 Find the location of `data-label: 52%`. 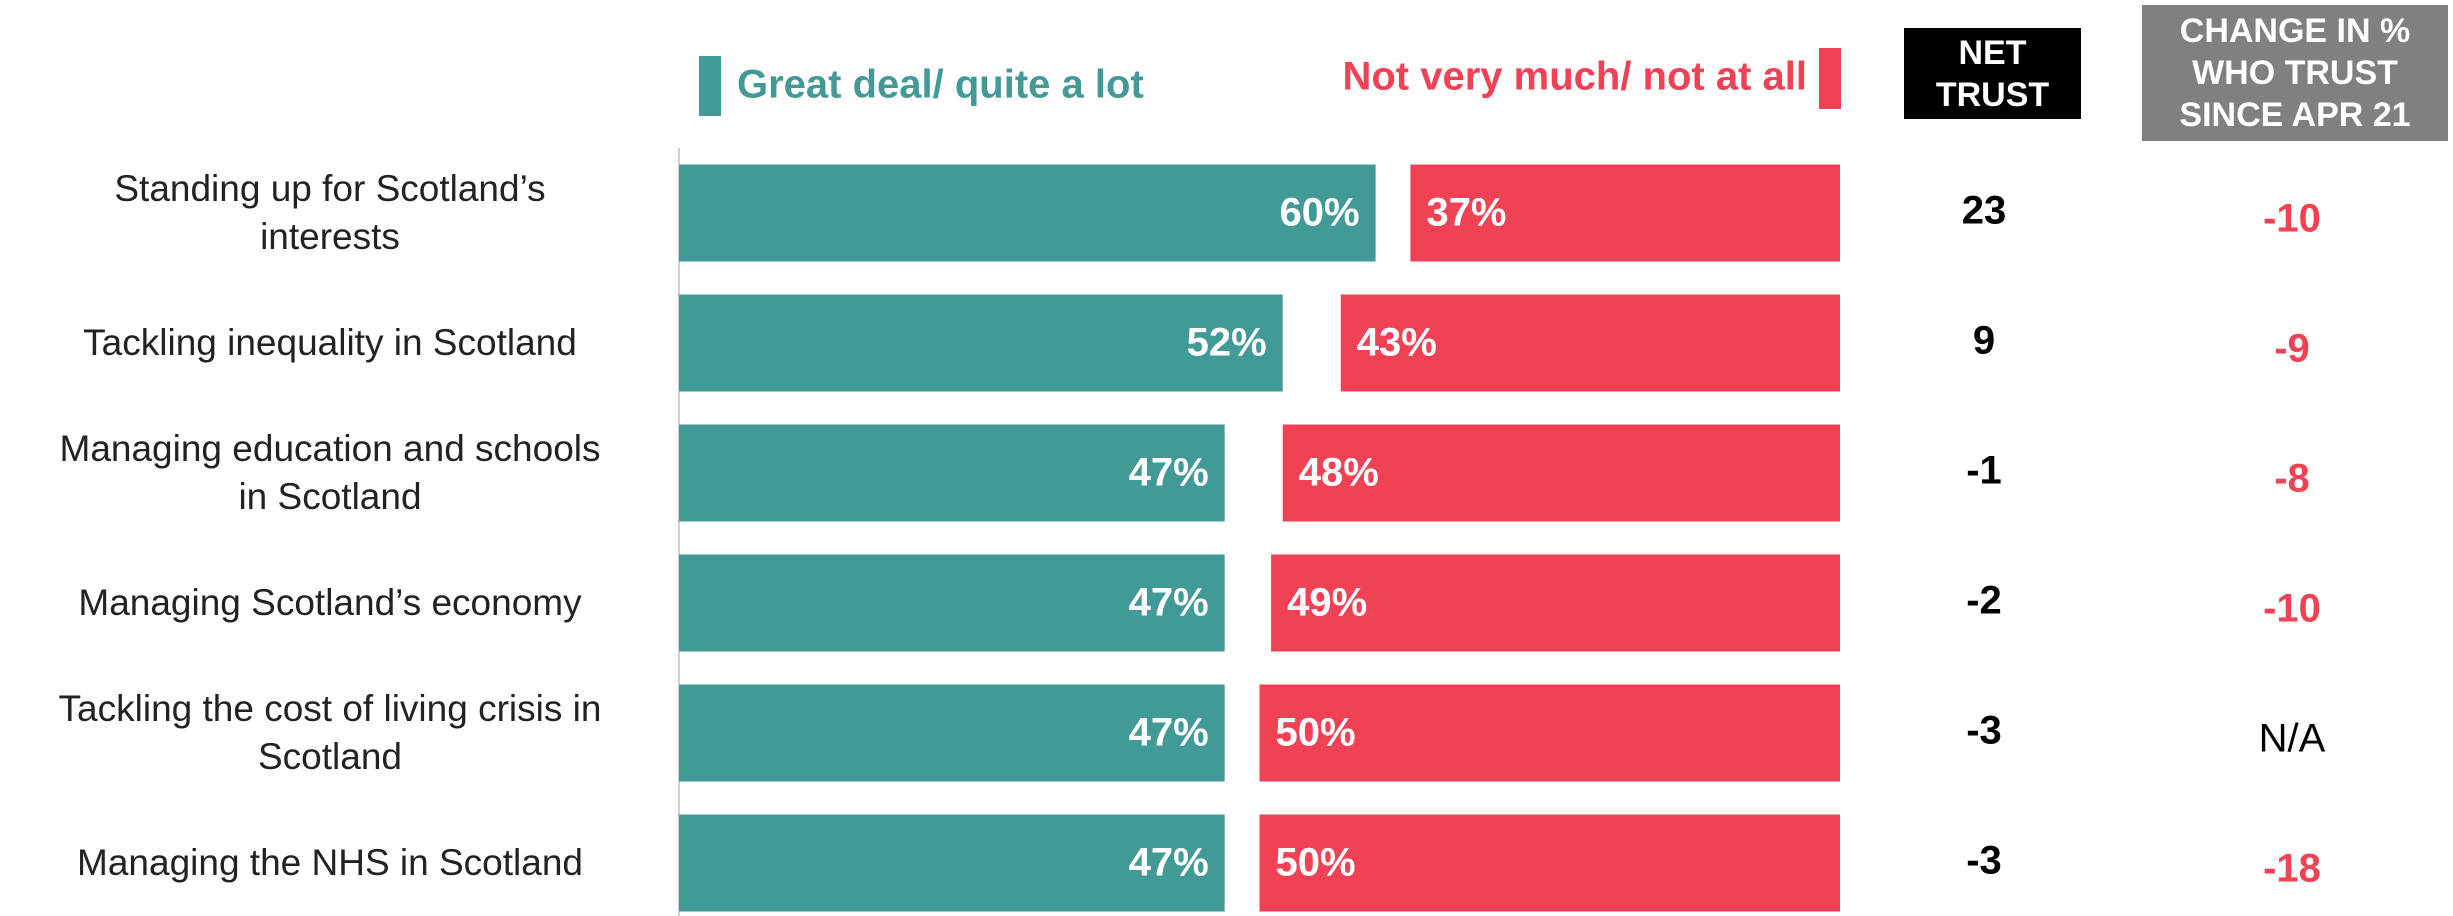

data-label: 52% is located at coordinates (1227, 343).